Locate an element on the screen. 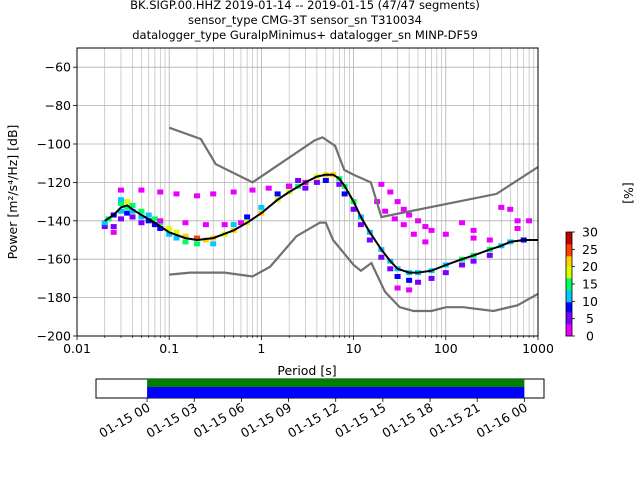 This screenshot has width=640, height=480. x-tick-label: 0.1 is located at coordinates (169, 348).